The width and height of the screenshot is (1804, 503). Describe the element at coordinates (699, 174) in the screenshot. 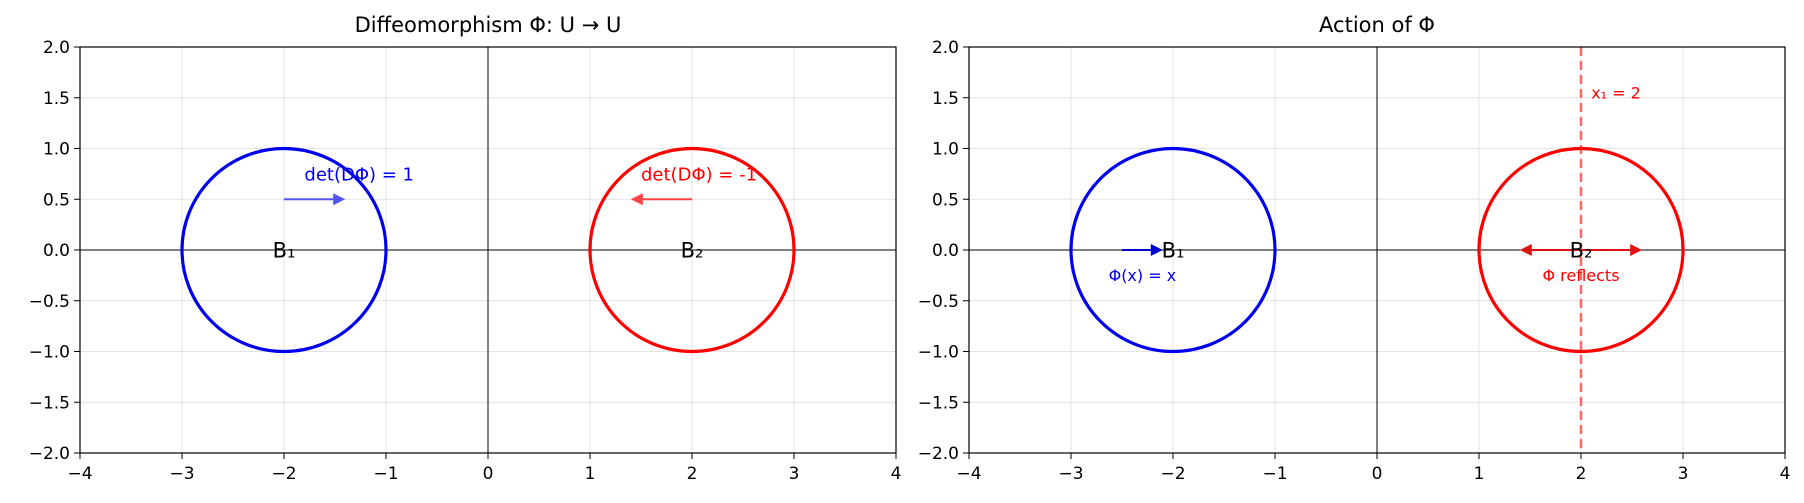

I see `annotation-label: det(DΦ) = -1` at that location.